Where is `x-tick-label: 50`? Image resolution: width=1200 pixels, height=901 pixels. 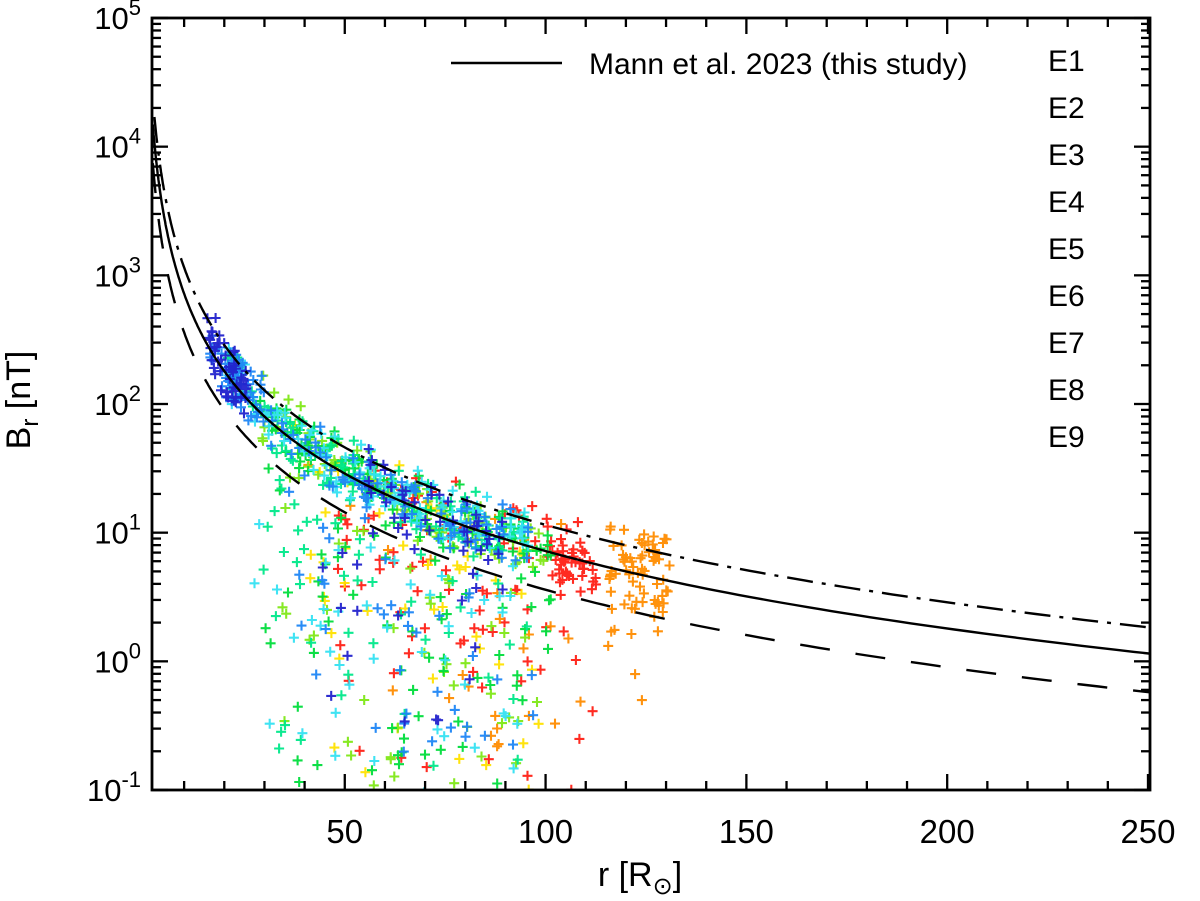 x-tick-label: 50 is located at coordinates (344, 831).